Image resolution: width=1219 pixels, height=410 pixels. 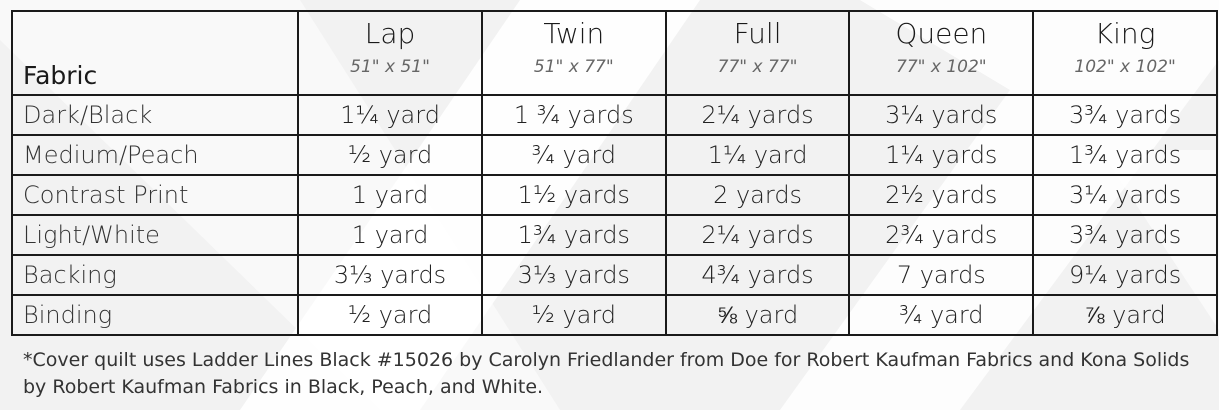 What do you see at coordinates (390, 67) in the screenshot?
I see `size-dimensions: 51" x 51"` at bounding box center [390, 67].